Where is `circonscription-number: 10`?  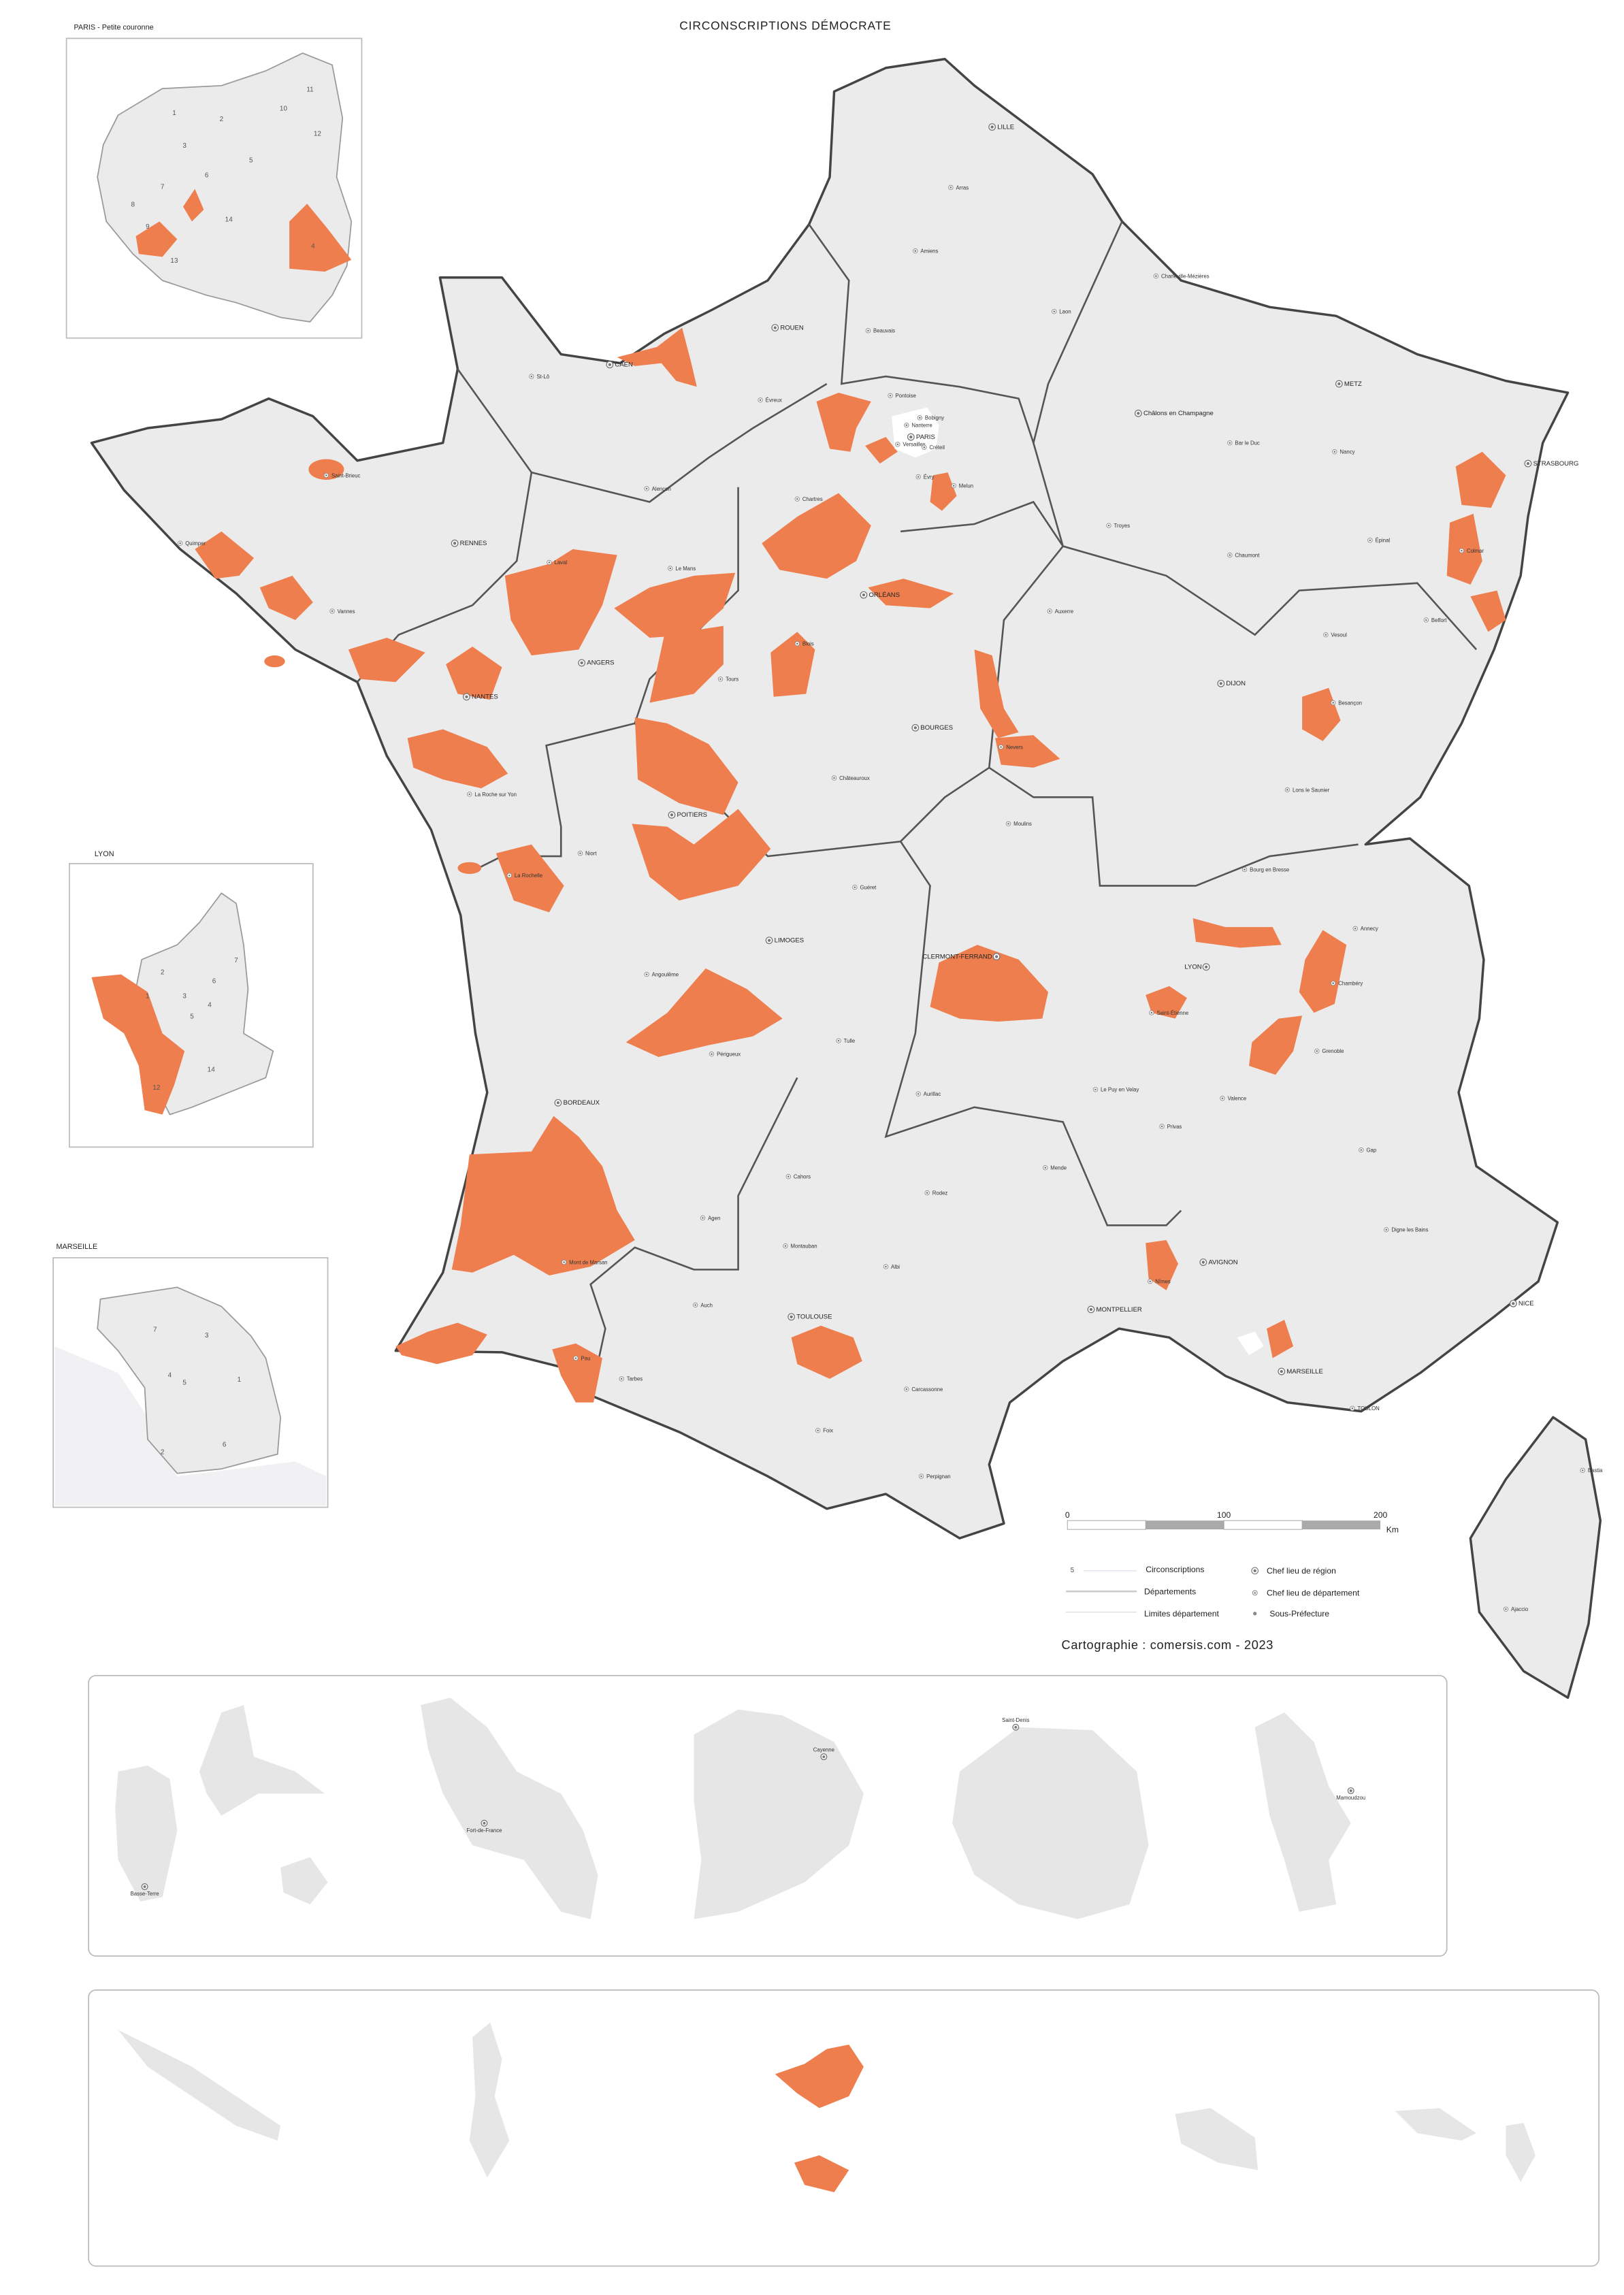 circonscription-number: 10 is located at coordinates (284, 109).